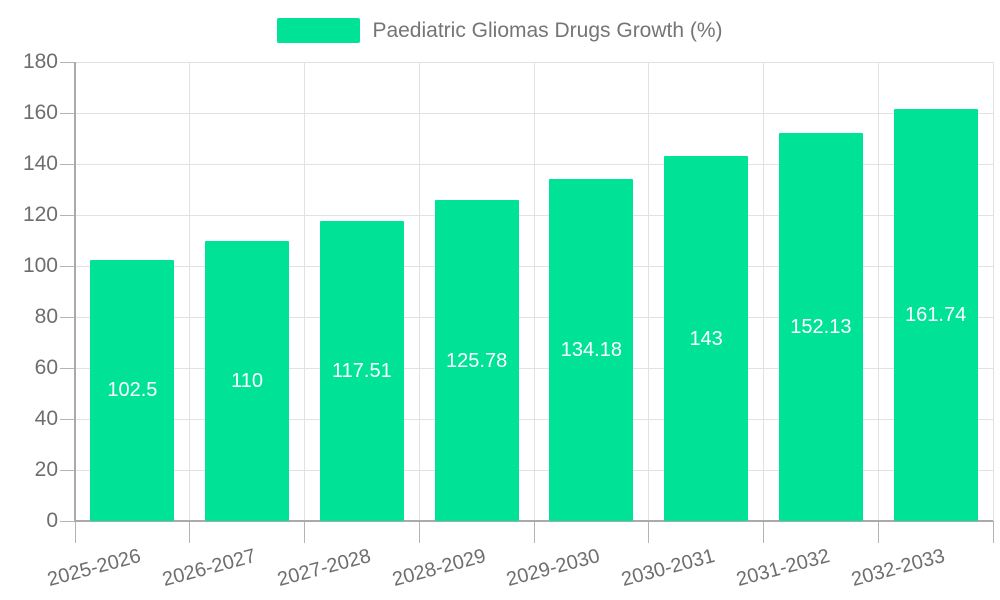 Image resolution: width=1000 pixels, height=600 pixels. I want to click on bar-value-label: 134.18, so click(591, 349).